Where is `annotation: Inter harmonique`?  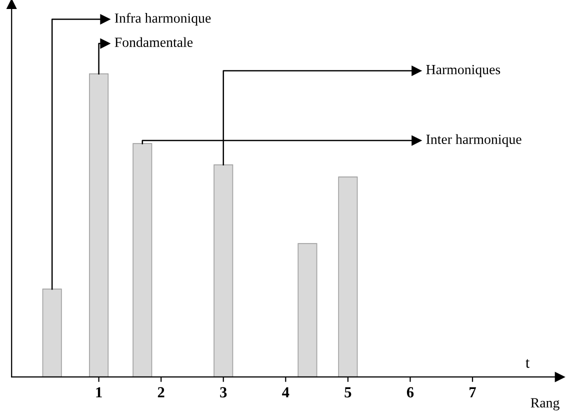 annotation: Inter harmonique is located at coordinates (474, 140).